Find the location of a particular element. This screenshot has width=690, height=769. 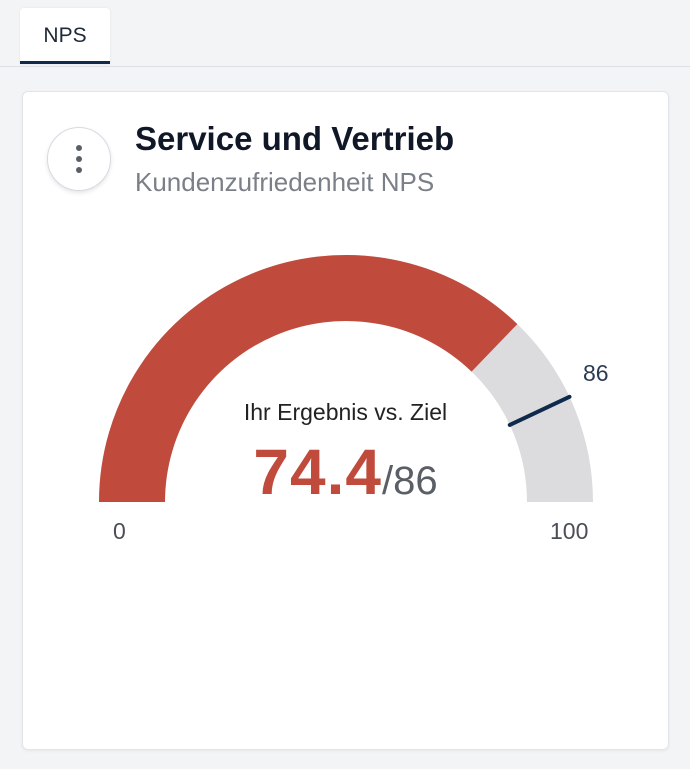

gauge-min-label: 0 is located at coordinates (119, 531).